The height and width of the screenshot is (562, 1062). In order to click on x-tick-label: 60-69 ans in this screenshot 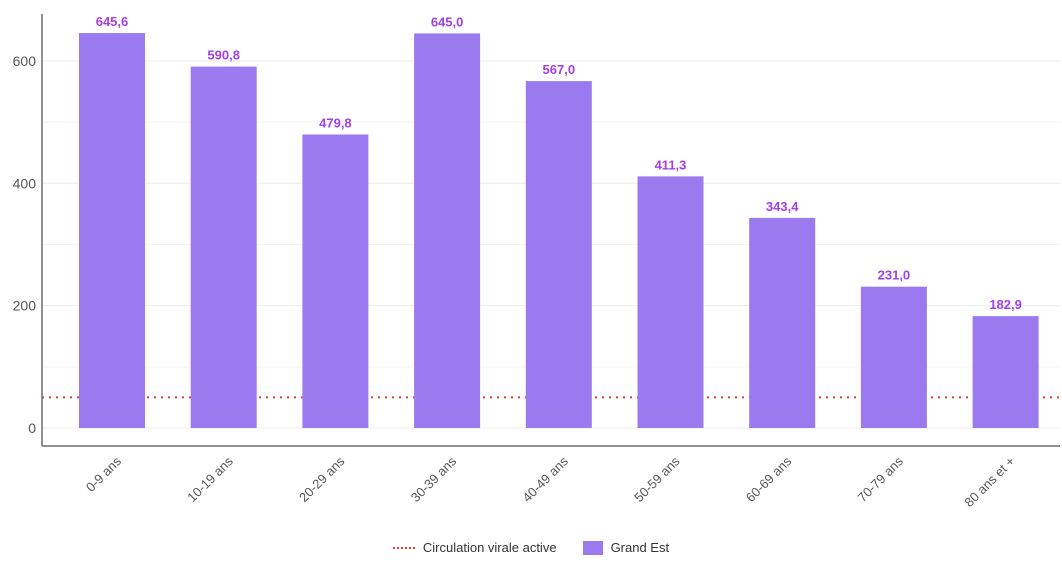, I will do `click(769, 479)`.